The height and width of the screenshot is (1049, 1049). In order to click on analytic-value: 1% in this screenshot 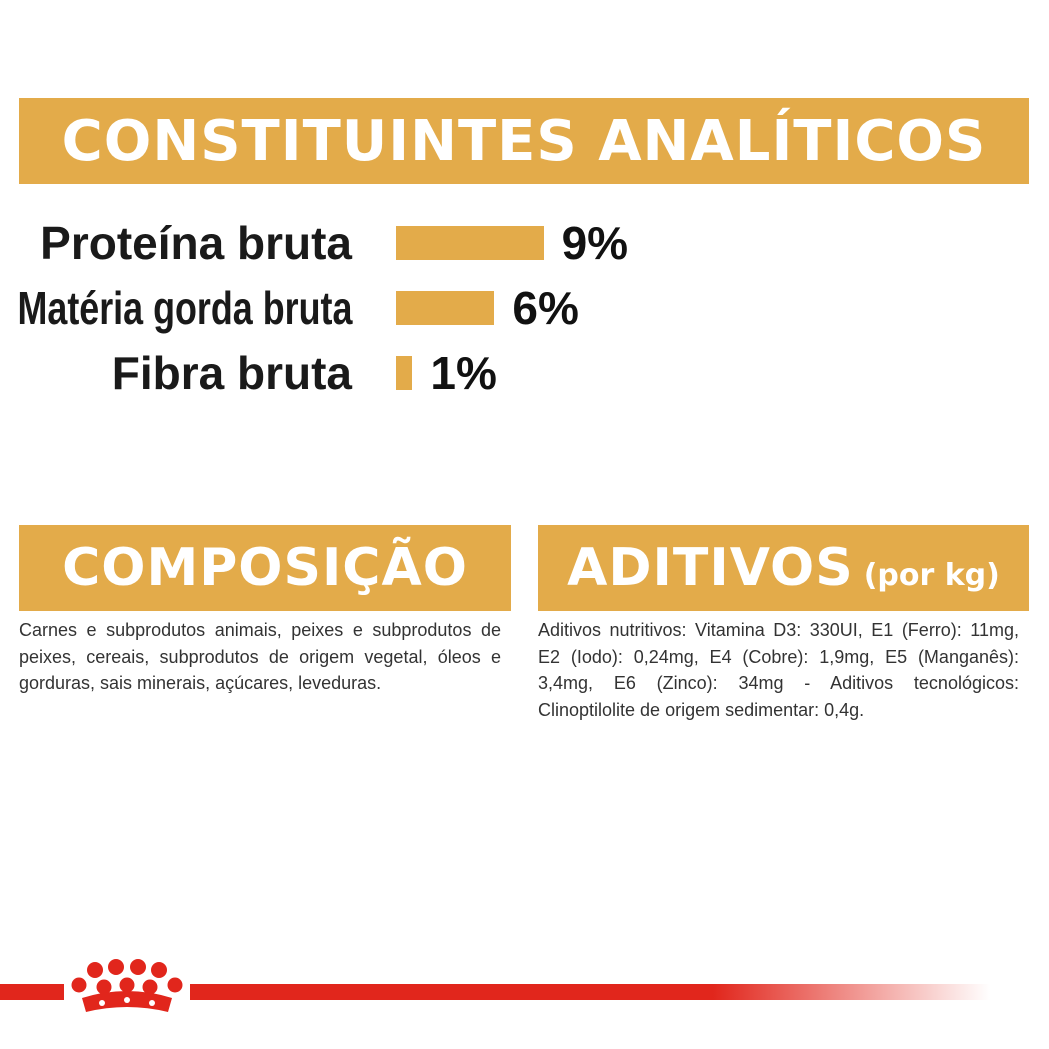, I will do `click(463, 373)`.